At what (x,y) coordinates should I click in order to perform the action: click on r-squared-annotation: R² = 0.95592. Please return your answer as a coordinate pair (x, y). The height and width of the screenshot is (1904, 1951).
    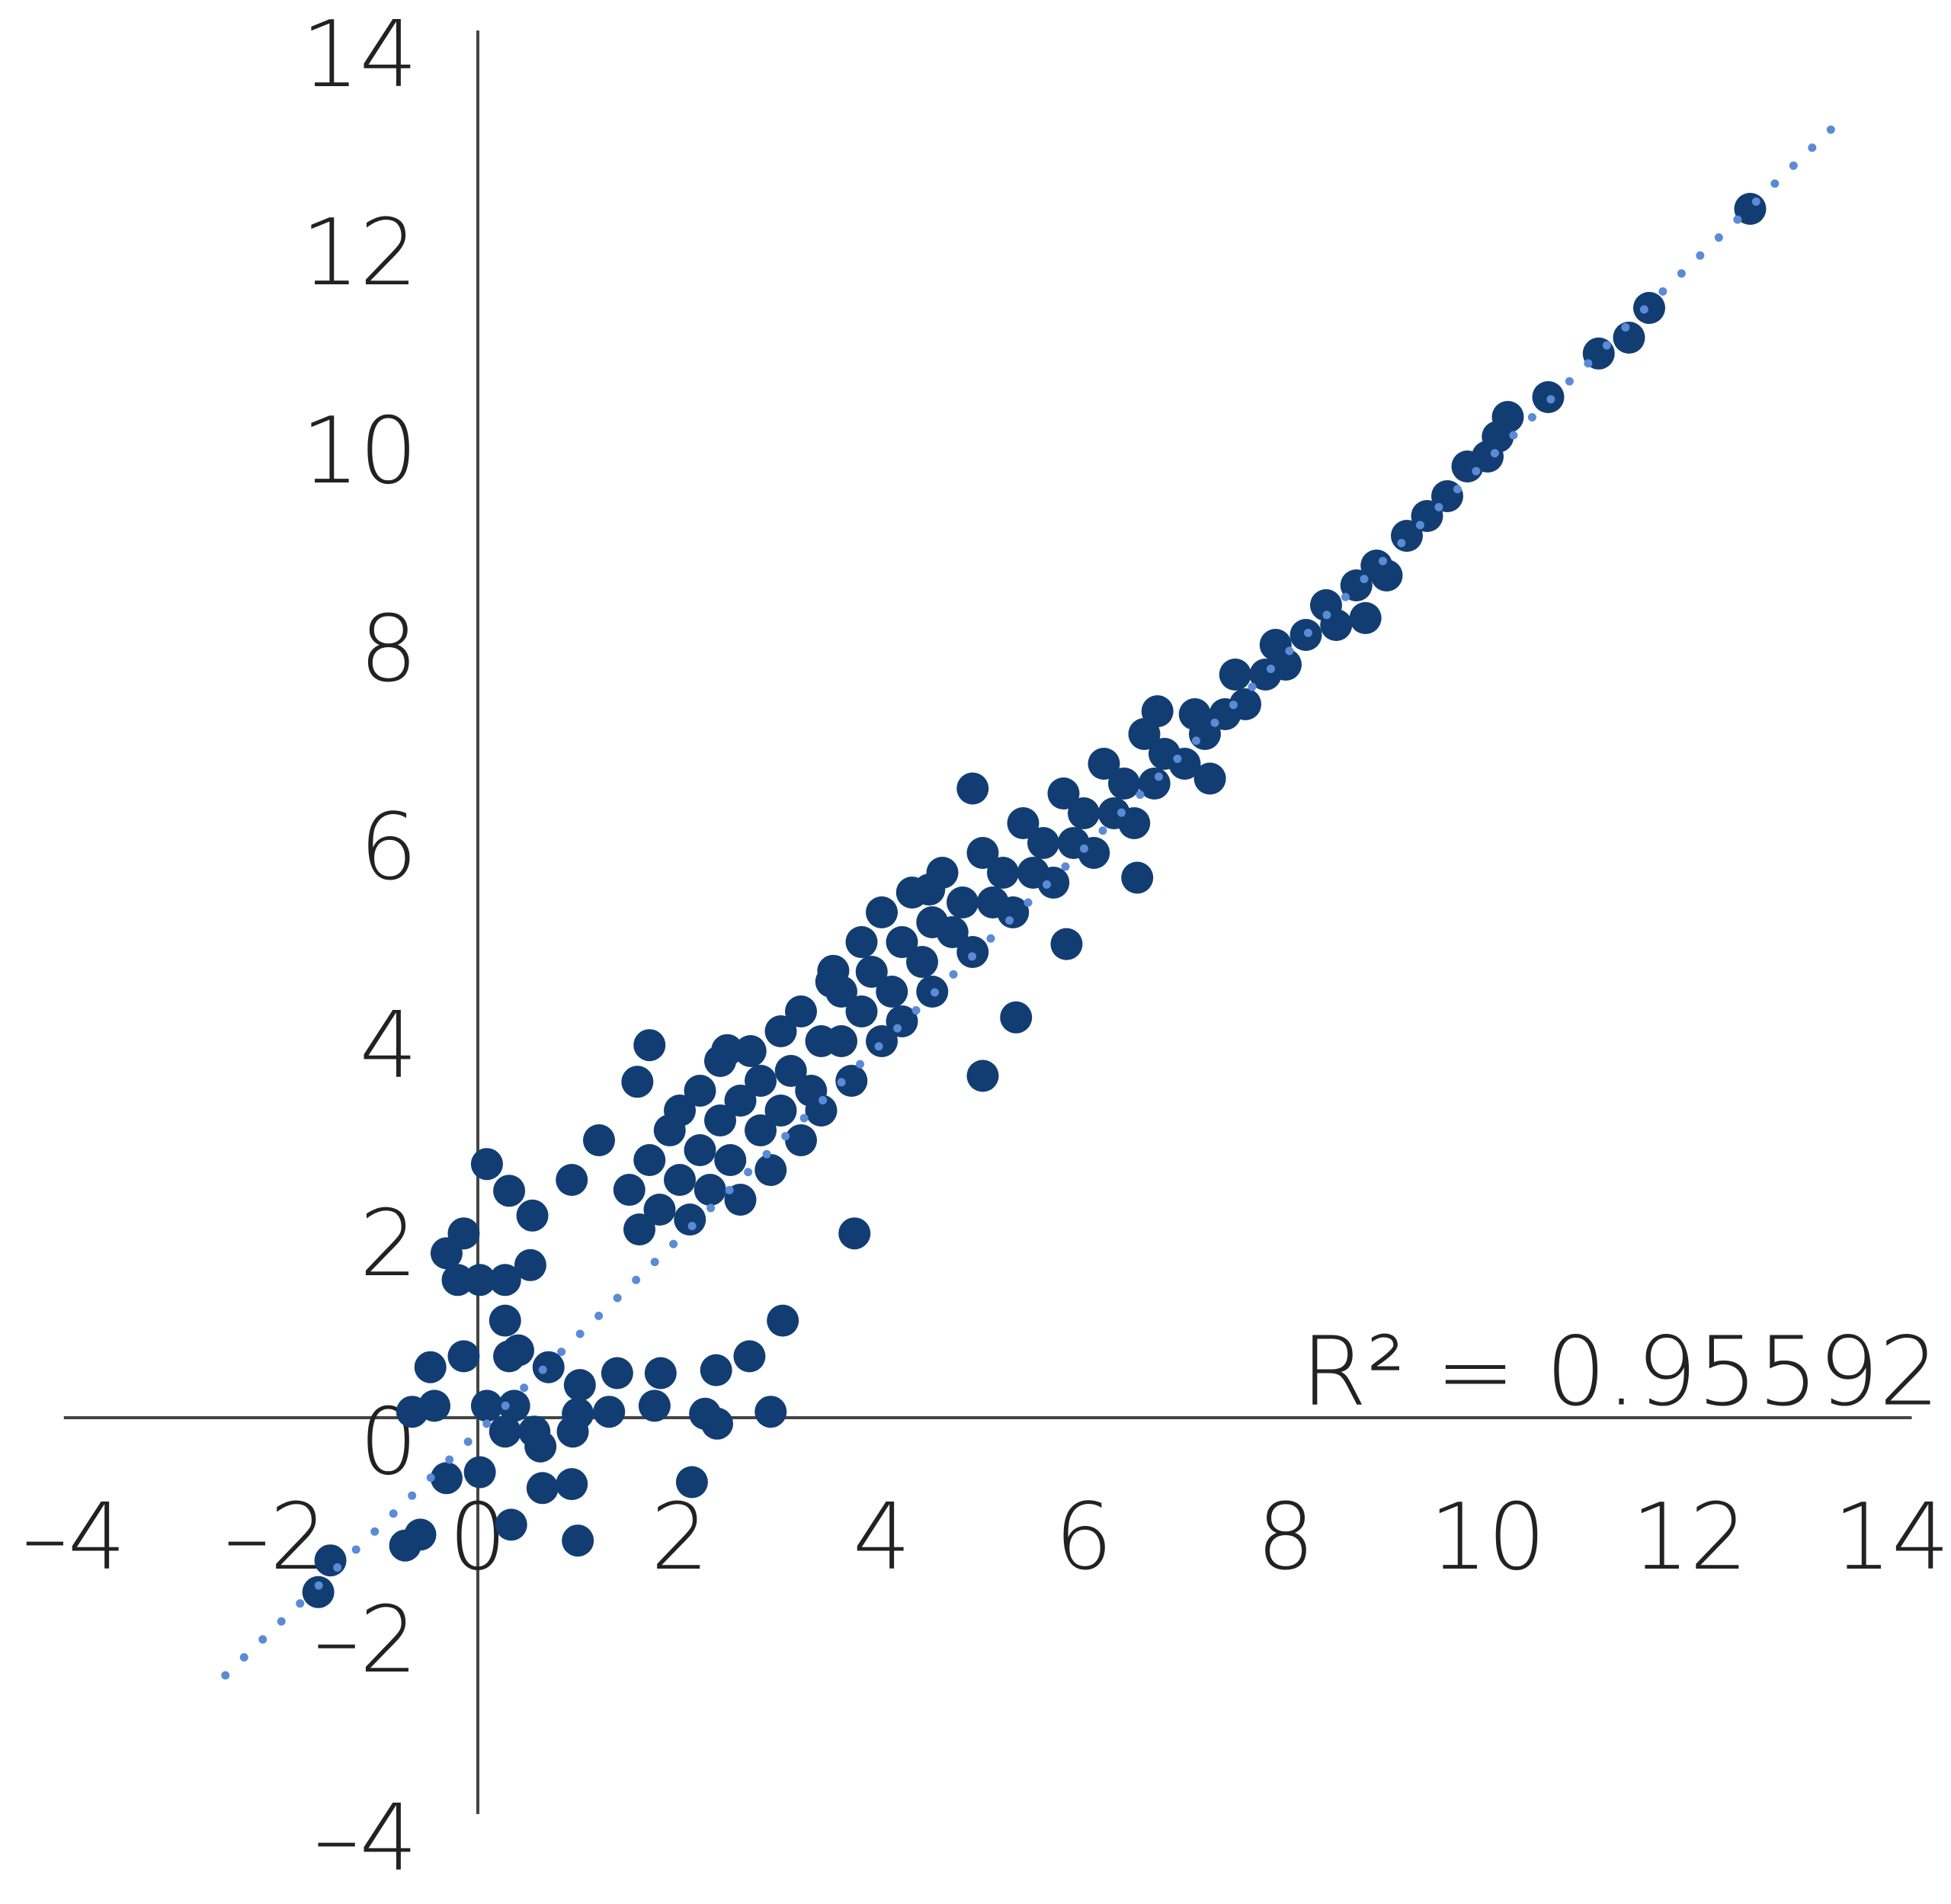
    Looking at the image, I should click on (1620, 1371).